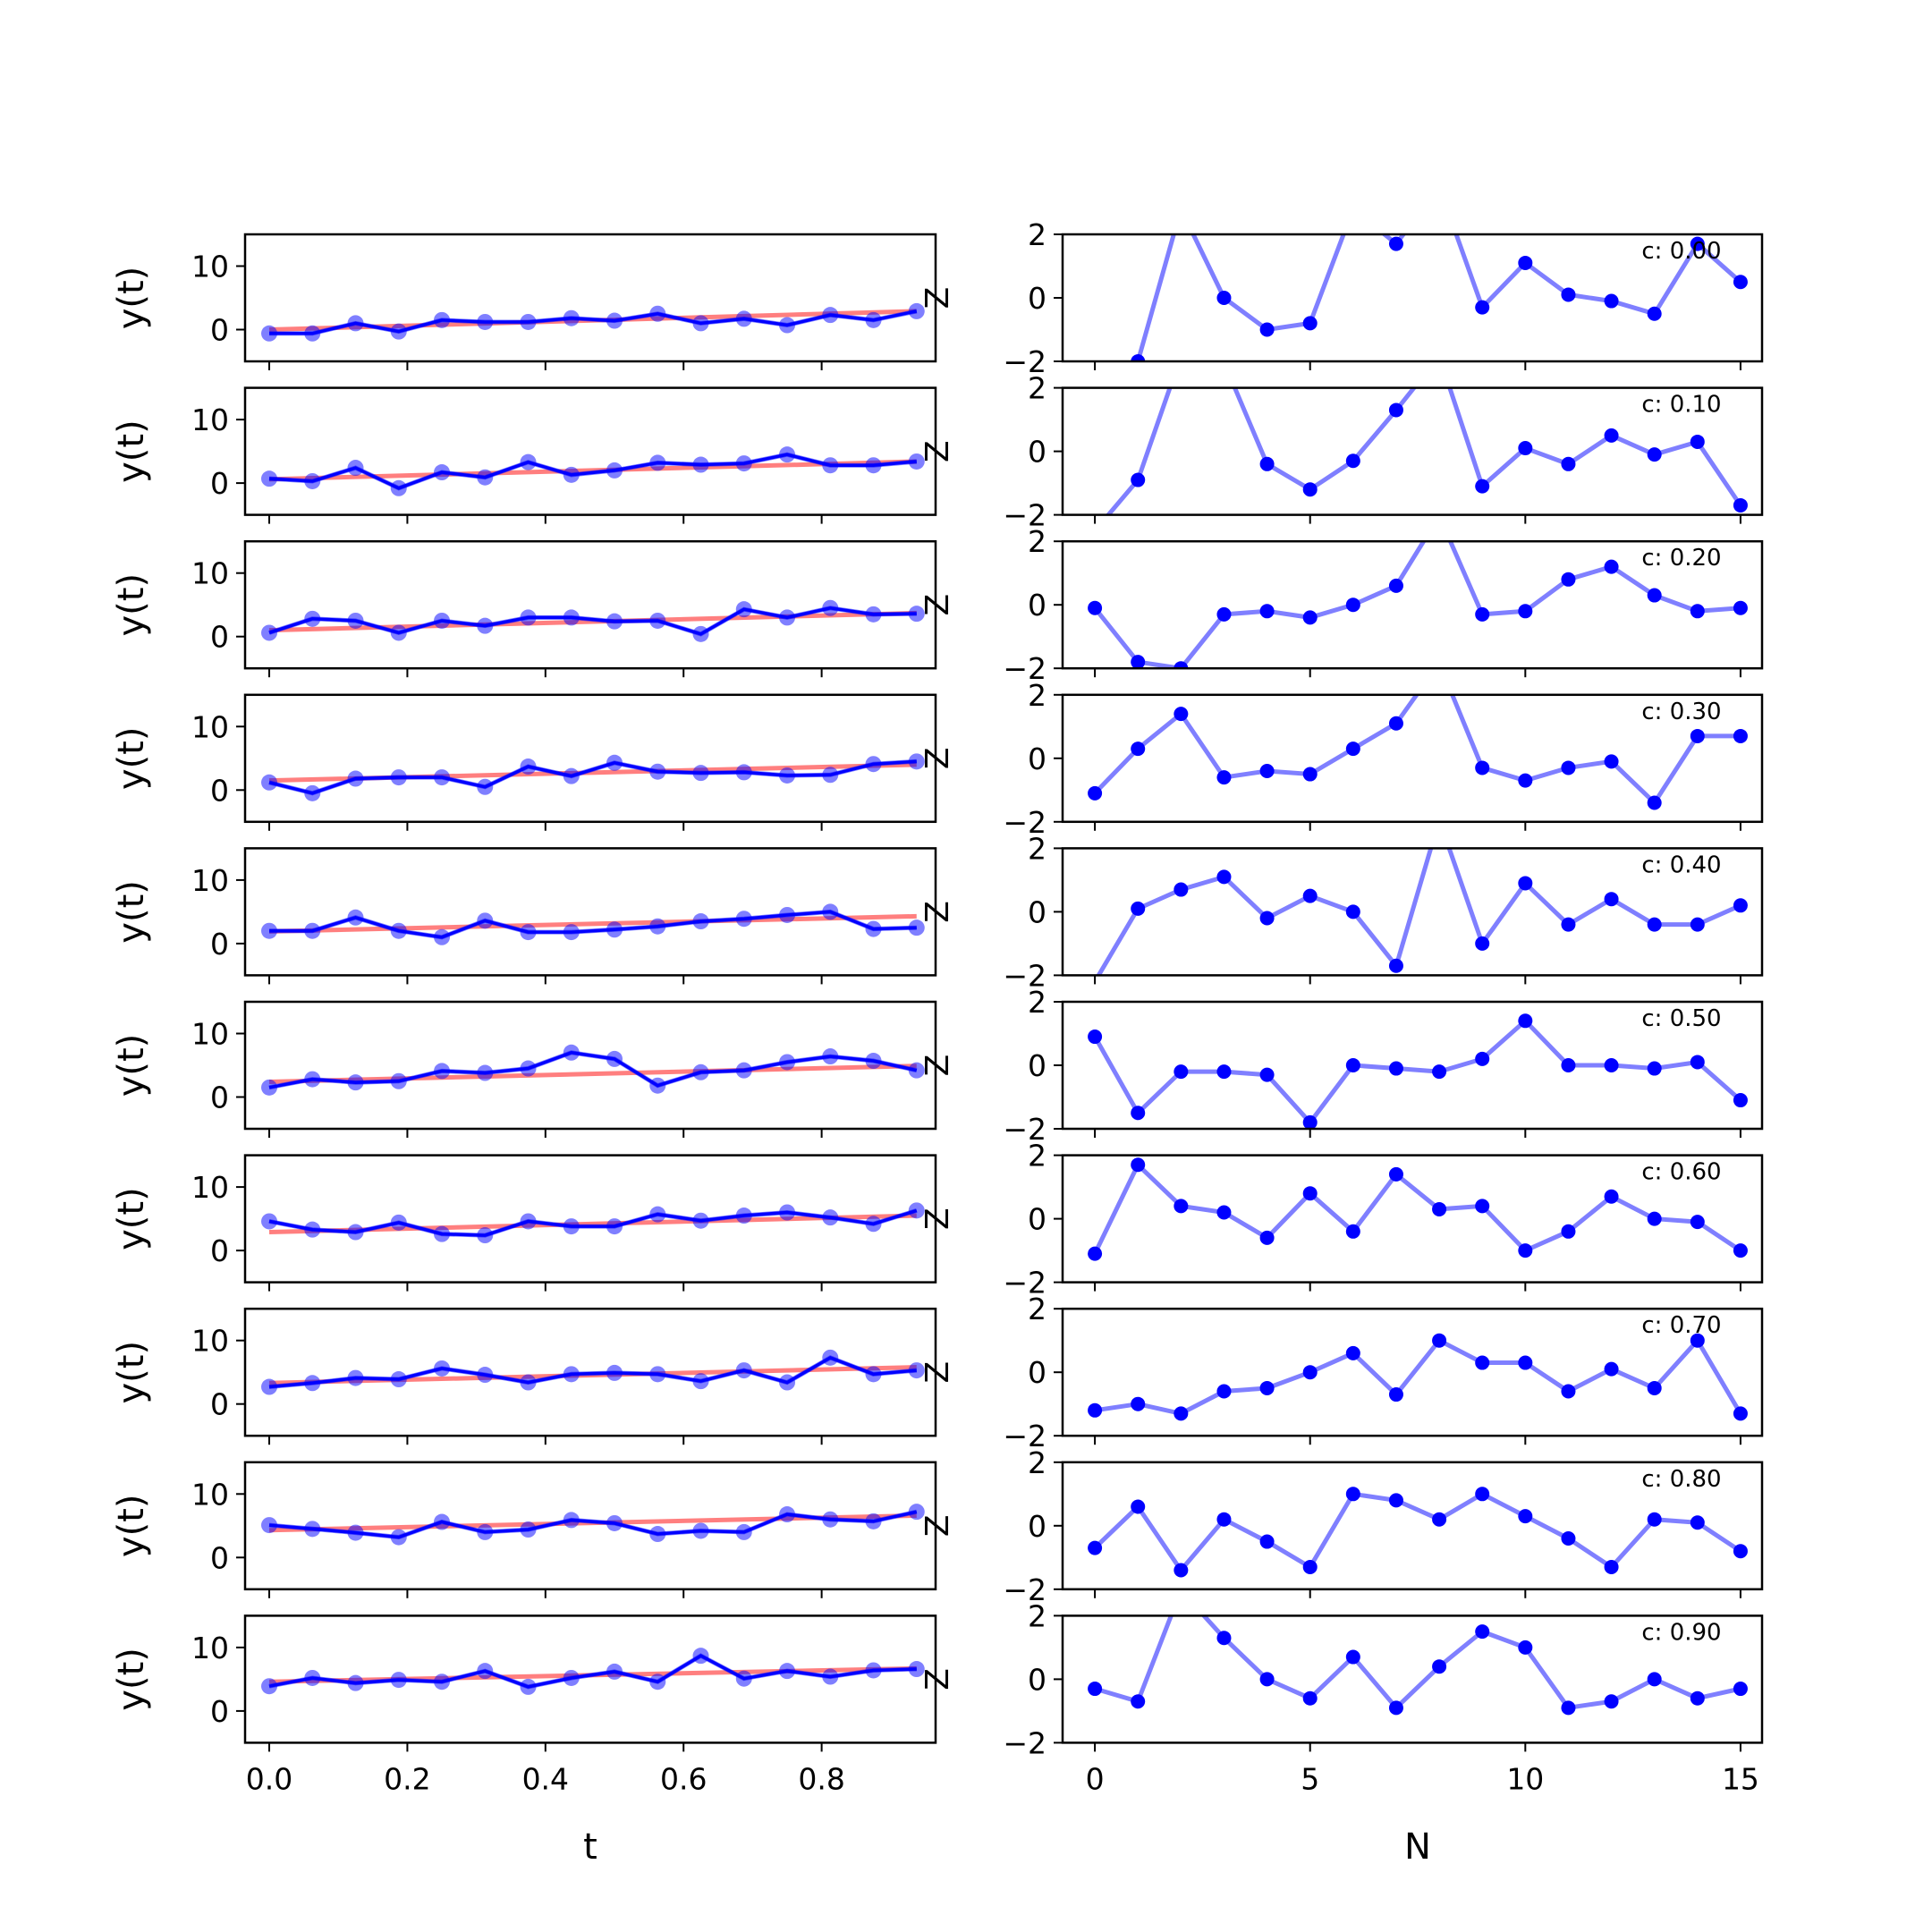 Image resolution: width=1932 pixels, height=1932 pixels. What do you see at coordinates (1681, 1479) in the screenshot?
I see `panel-c-label: c: 0.80` at bounding box center [1681, 1479].